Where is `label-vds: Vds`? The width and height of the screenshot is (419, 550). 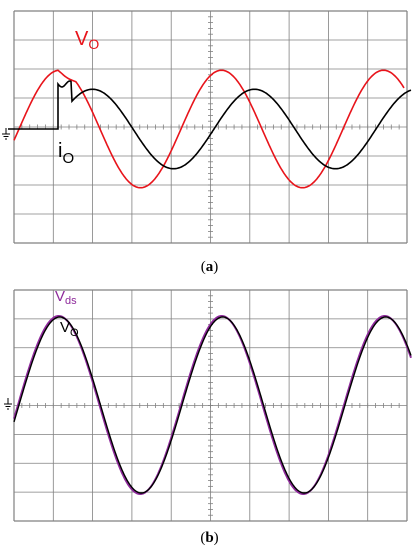 label-vds: Vds is located at coordinates (66, 297).